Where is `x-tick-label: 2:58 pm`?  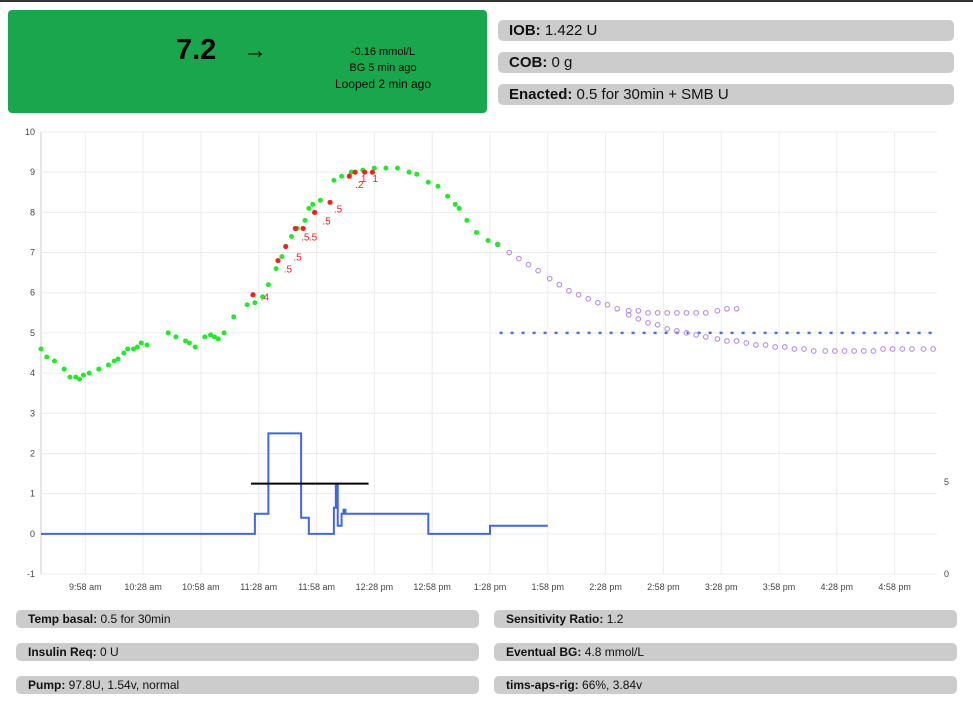 x-tick-label: 2:58 pm is located at coordinates (663, 587).